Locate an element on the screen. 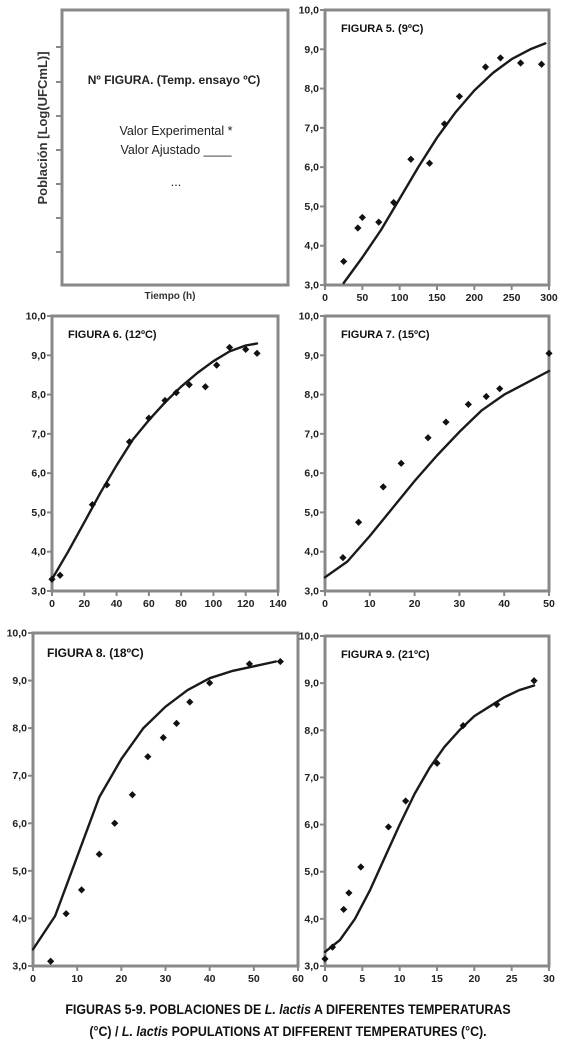 This screenshot has width=576, height=1046. x-tick-label: 250 is located at coordinates (512, 298).